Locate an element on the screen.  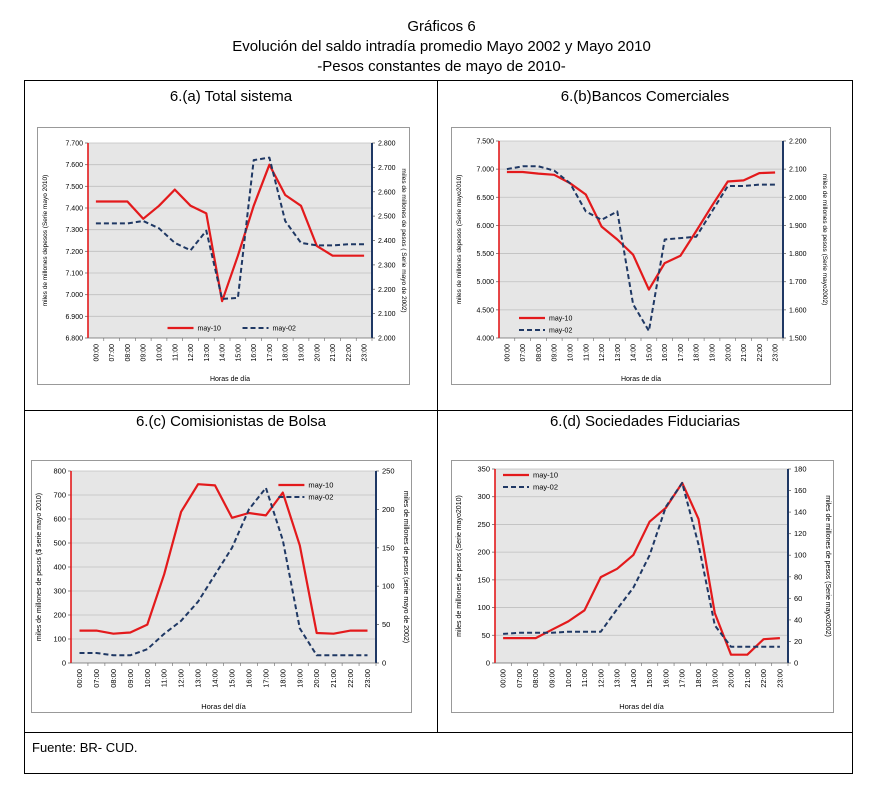
y-right-tick-label: 1.800 is located at coordinates (798, 254).